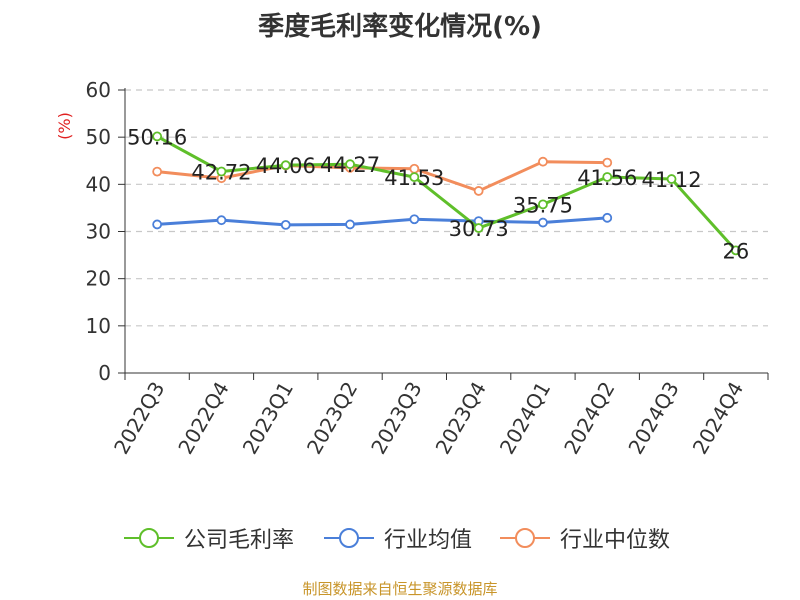 This screenshot has height=600, width=800. I want to click on x-tick-label: 2024Q3, so click(653, 418).